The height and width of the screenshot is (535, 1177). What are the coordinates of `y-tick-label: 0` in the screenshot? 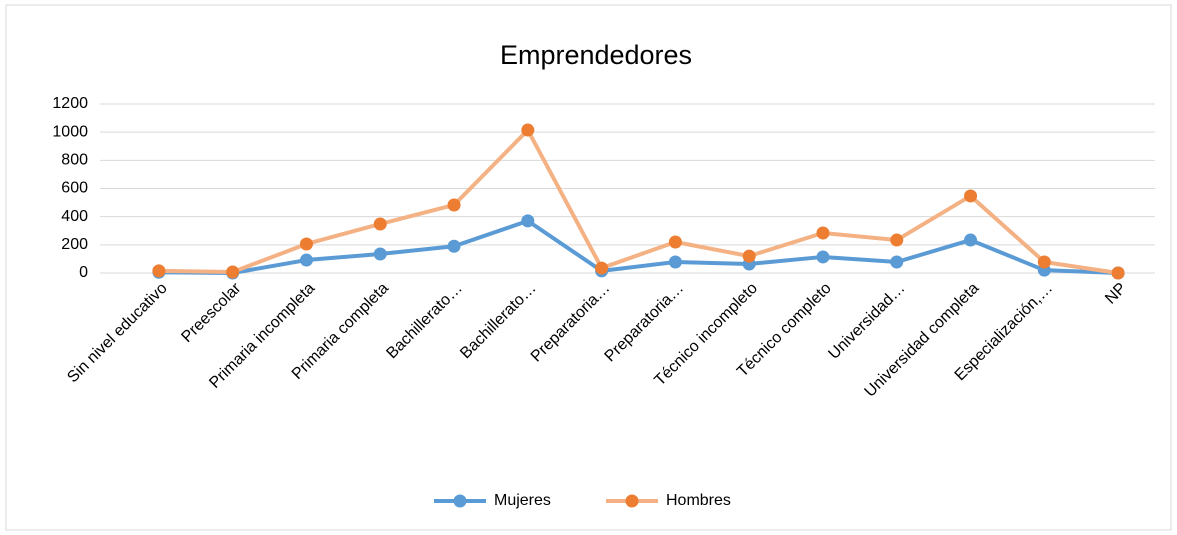 It's located at (83, 272).